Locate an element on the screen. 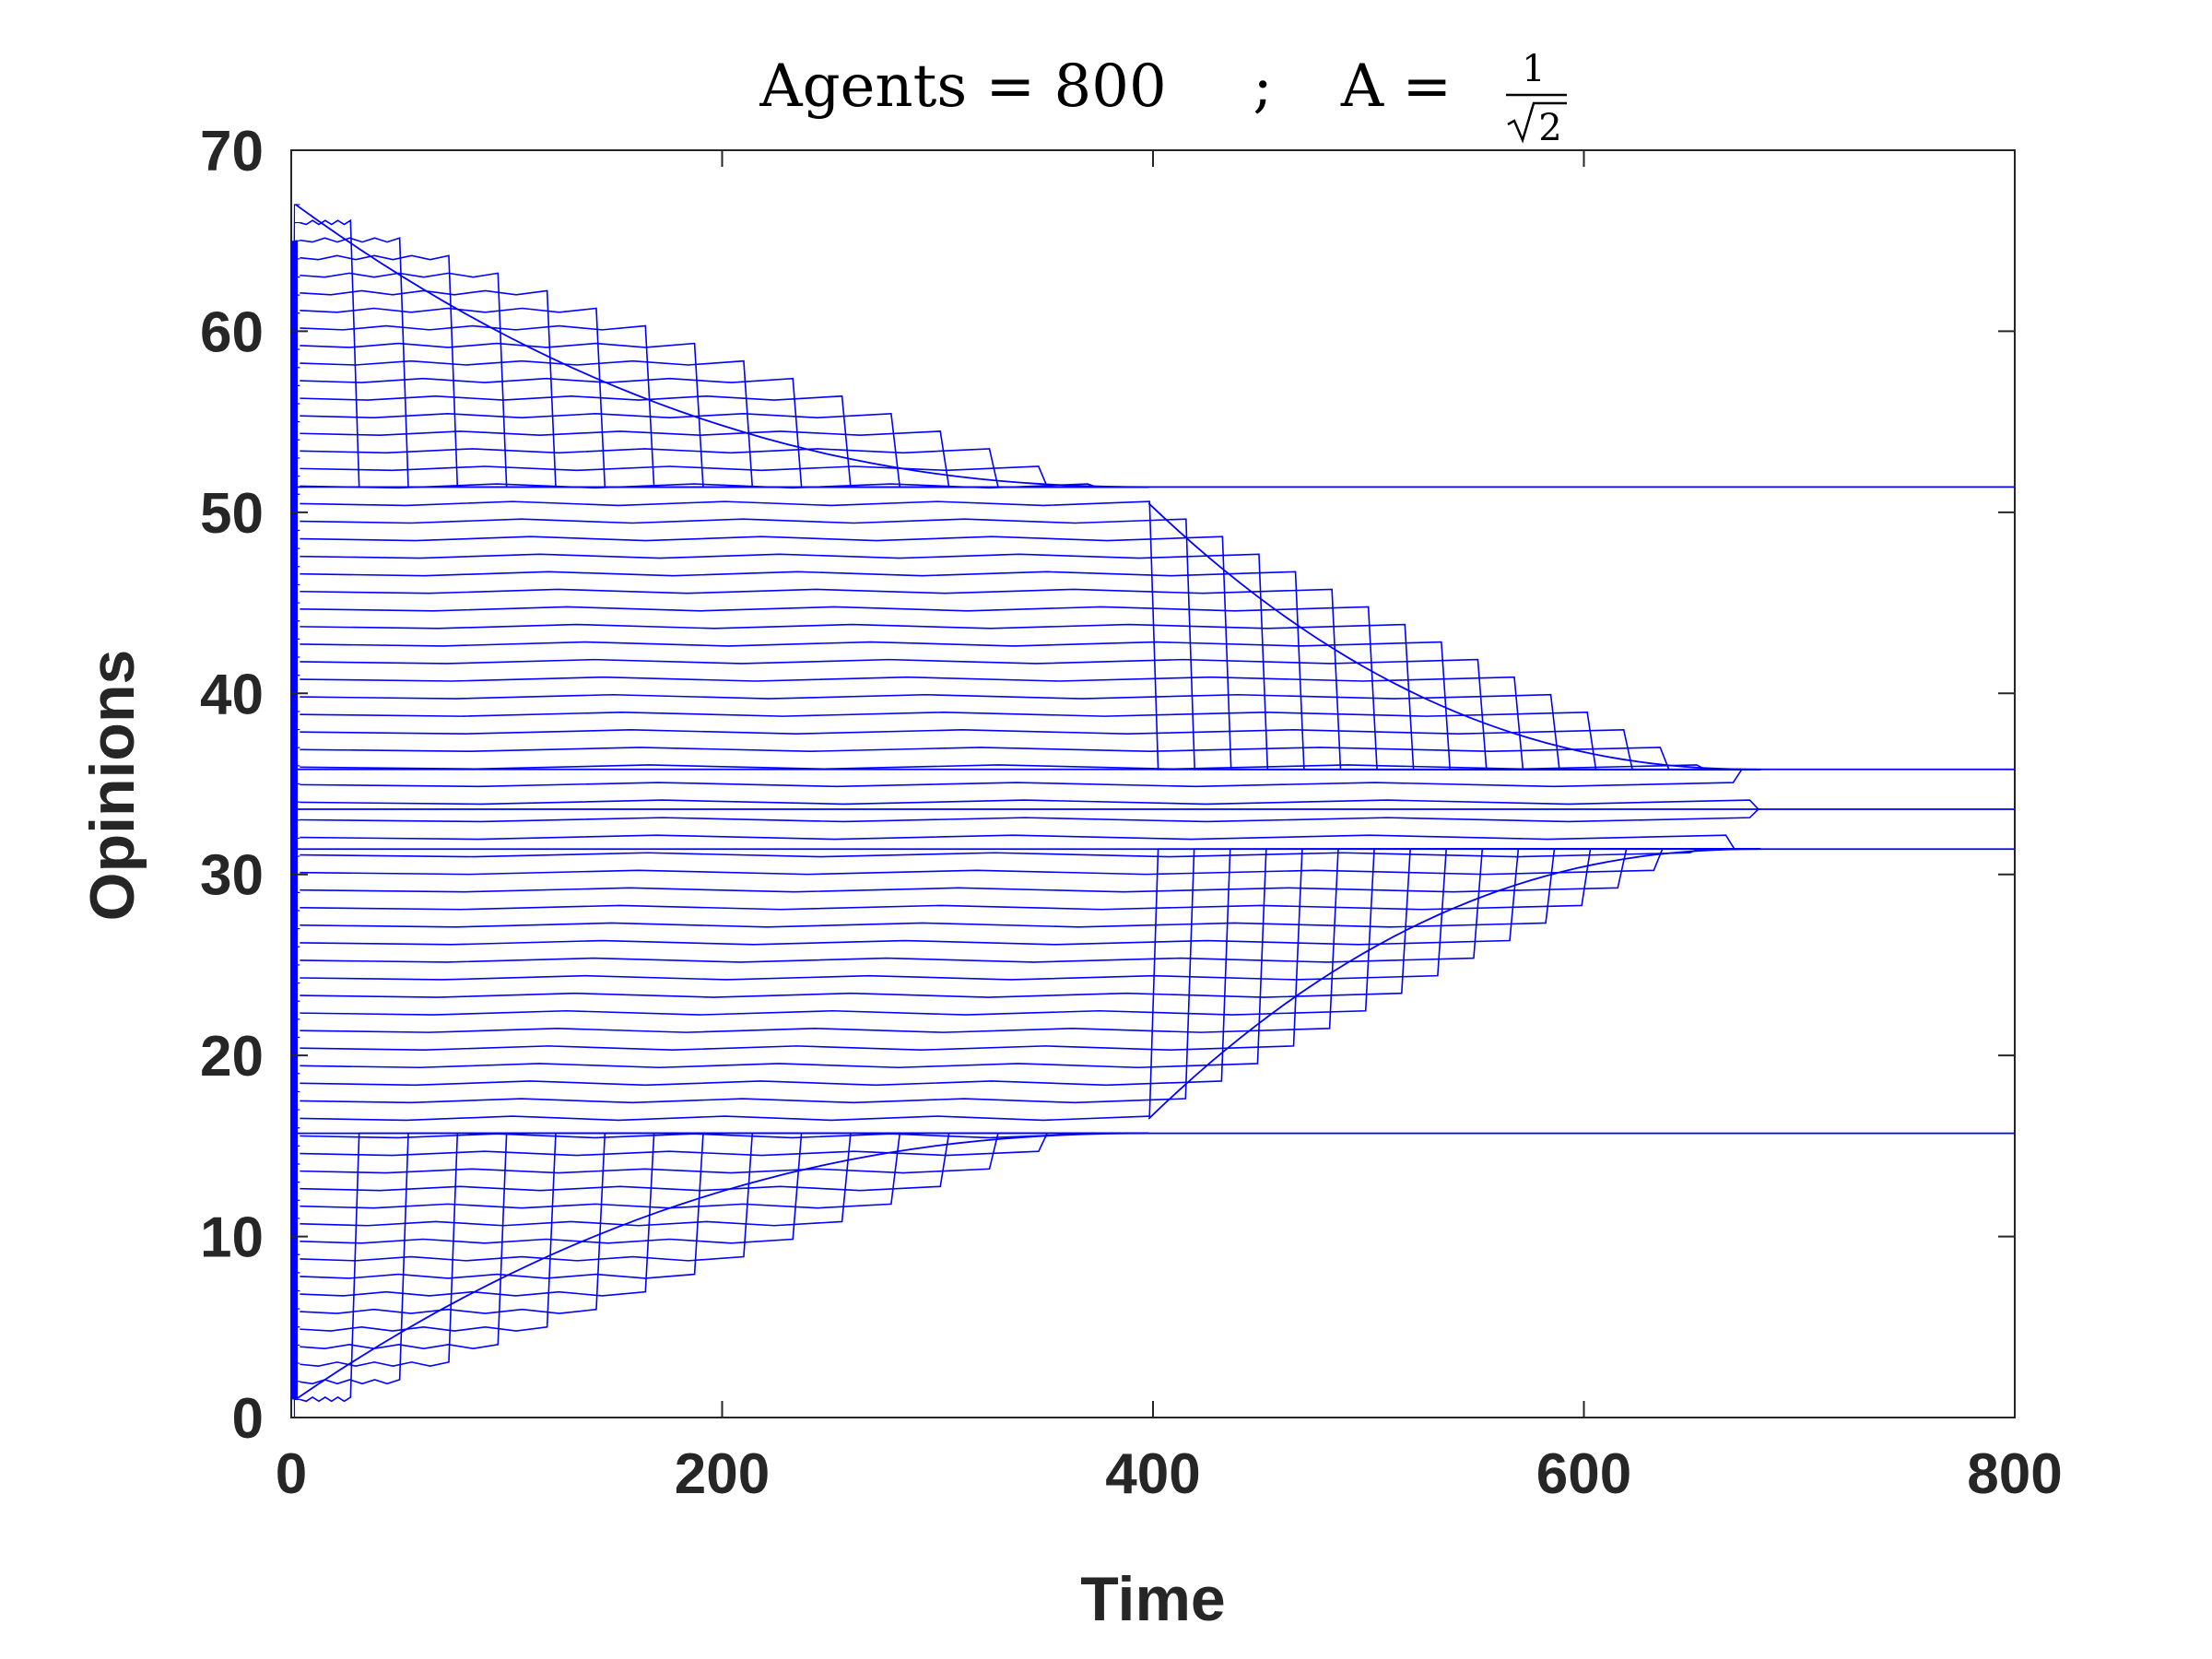 The height and width of the screenshot is (1659, 2212). sqrt-symbol is located at coordinates (1537, 122).